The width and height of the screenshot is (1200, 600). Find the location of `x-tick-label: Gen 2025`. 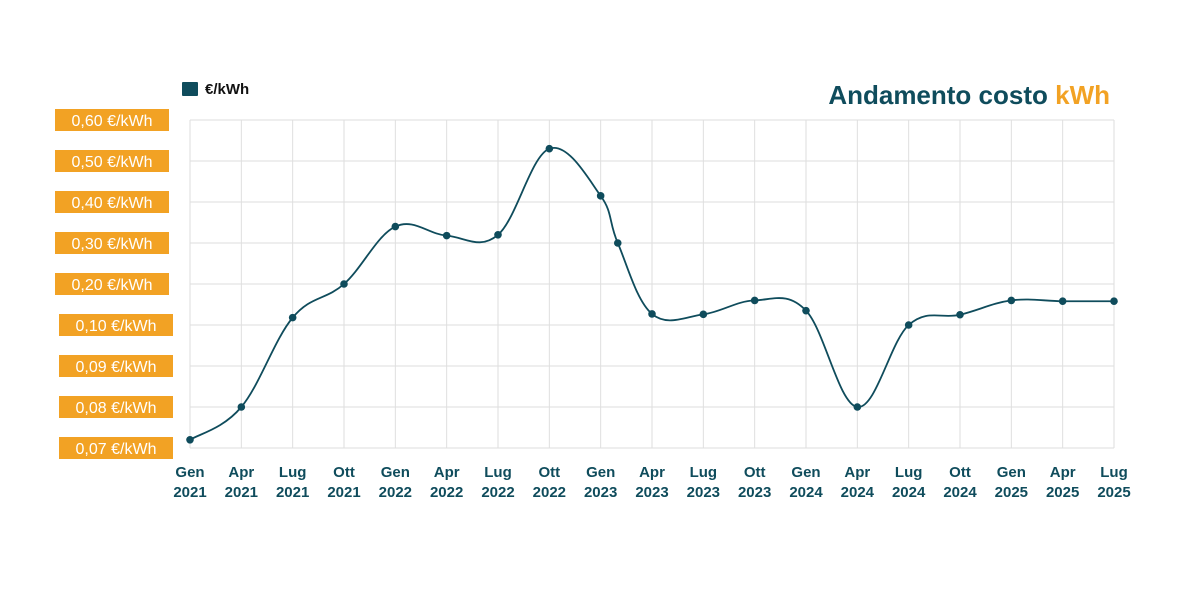

x-tick-label: Gen 2025 is located at coordinates (1011, 482).